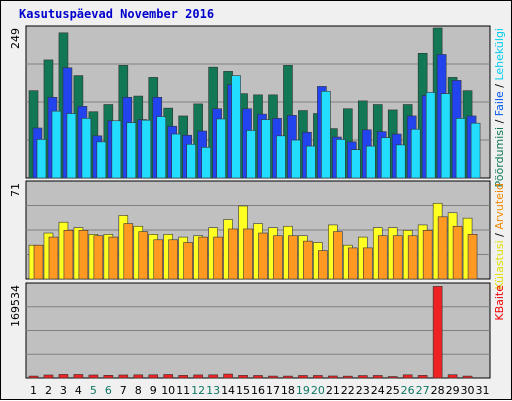 The image size is (512, 401). What do you see at coordinates (296, 159) in the screenshot?
I see `bar-hits-lehekülgi-day-18` at bounding box center [296, 159].